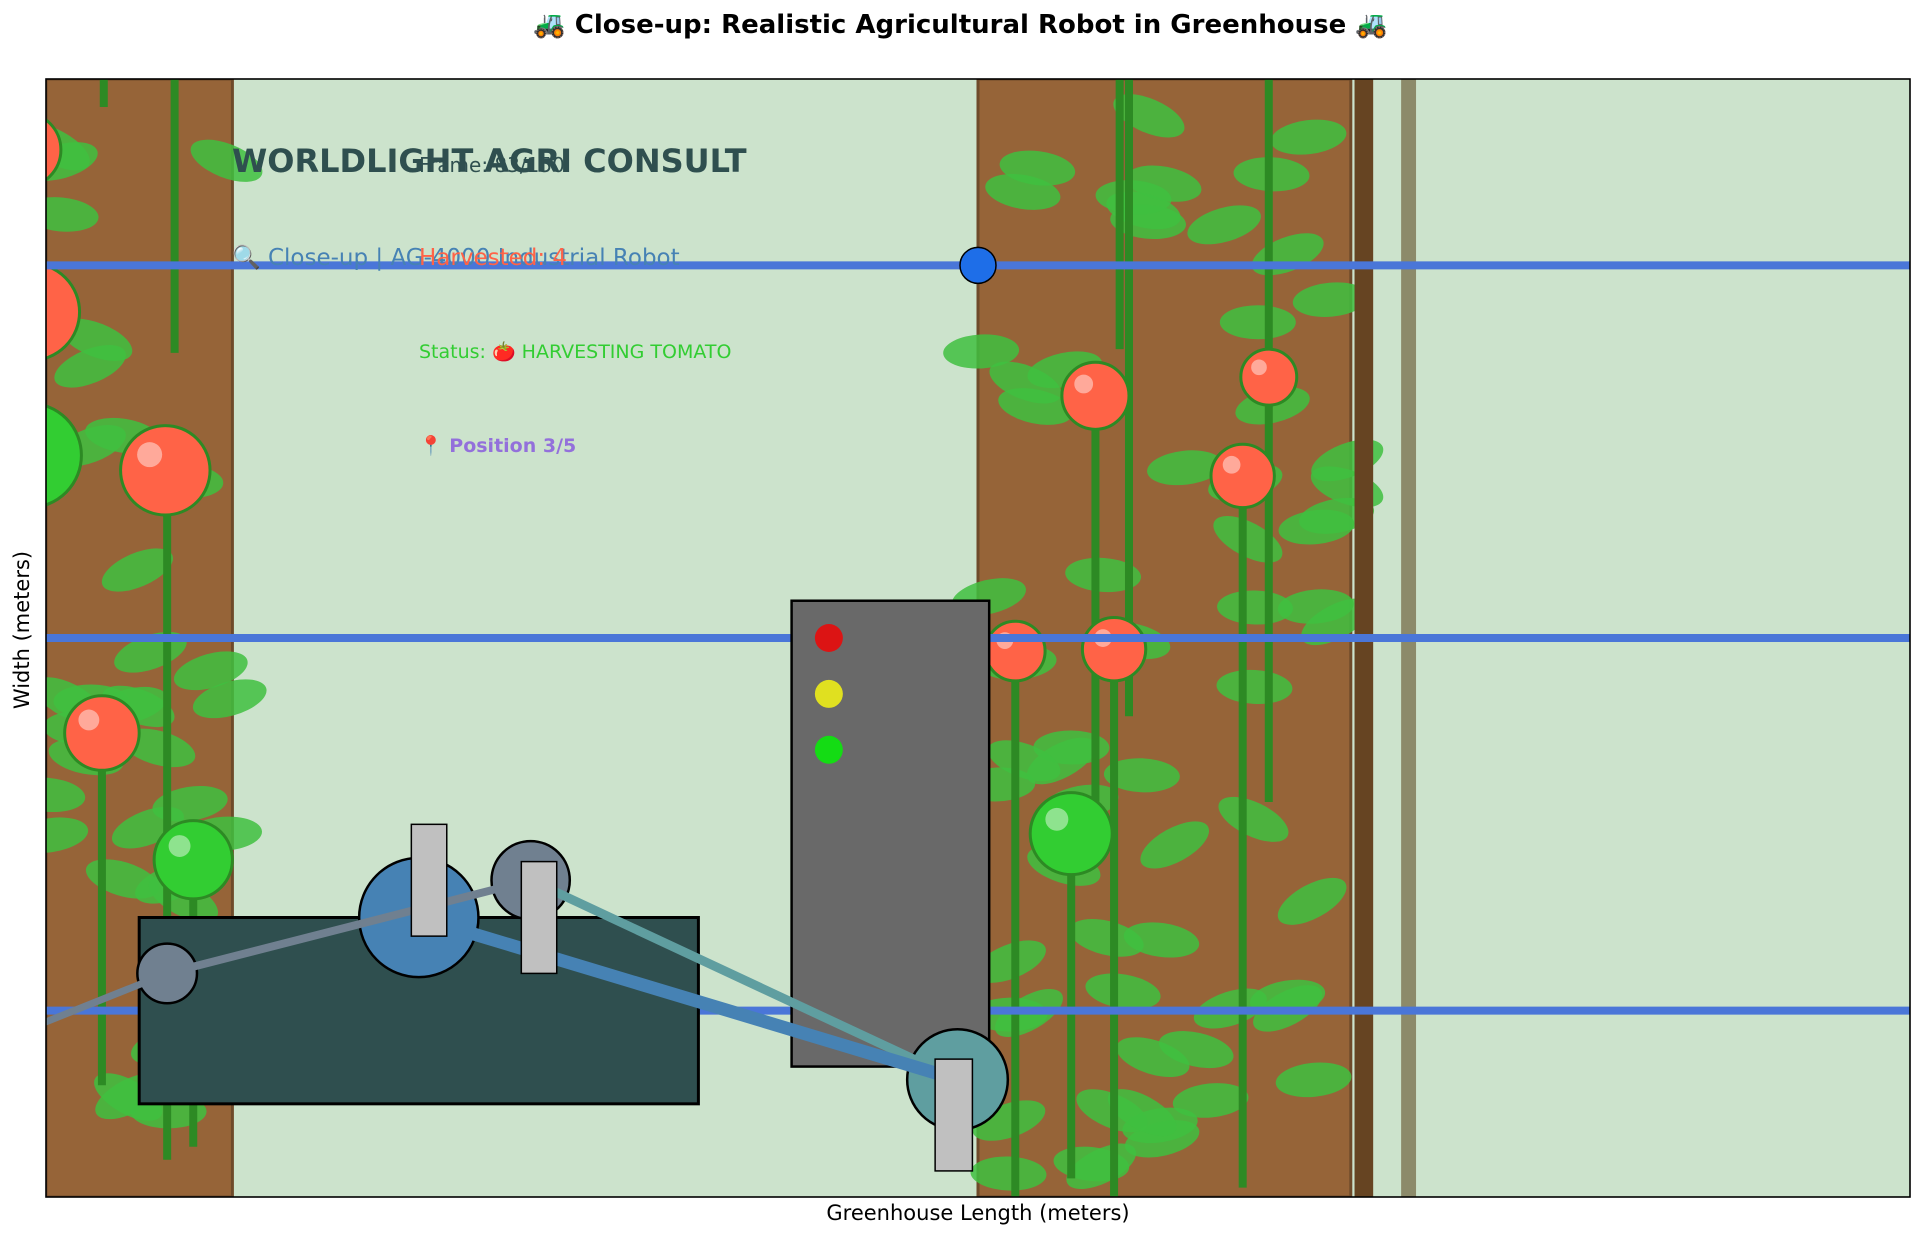 The width and height of the screenshot is (1921, 1241). Describe the element at coordinates (828, 638) in the screenshot. I see `status-led-red` at that location.